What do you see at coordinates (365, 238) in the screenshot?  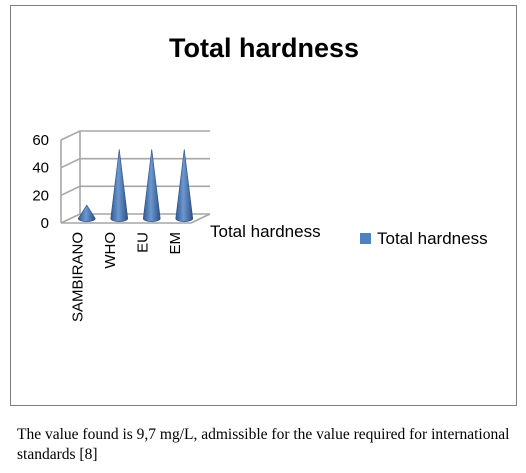 I see `legend-swatch` at bounding box center [365, 238].